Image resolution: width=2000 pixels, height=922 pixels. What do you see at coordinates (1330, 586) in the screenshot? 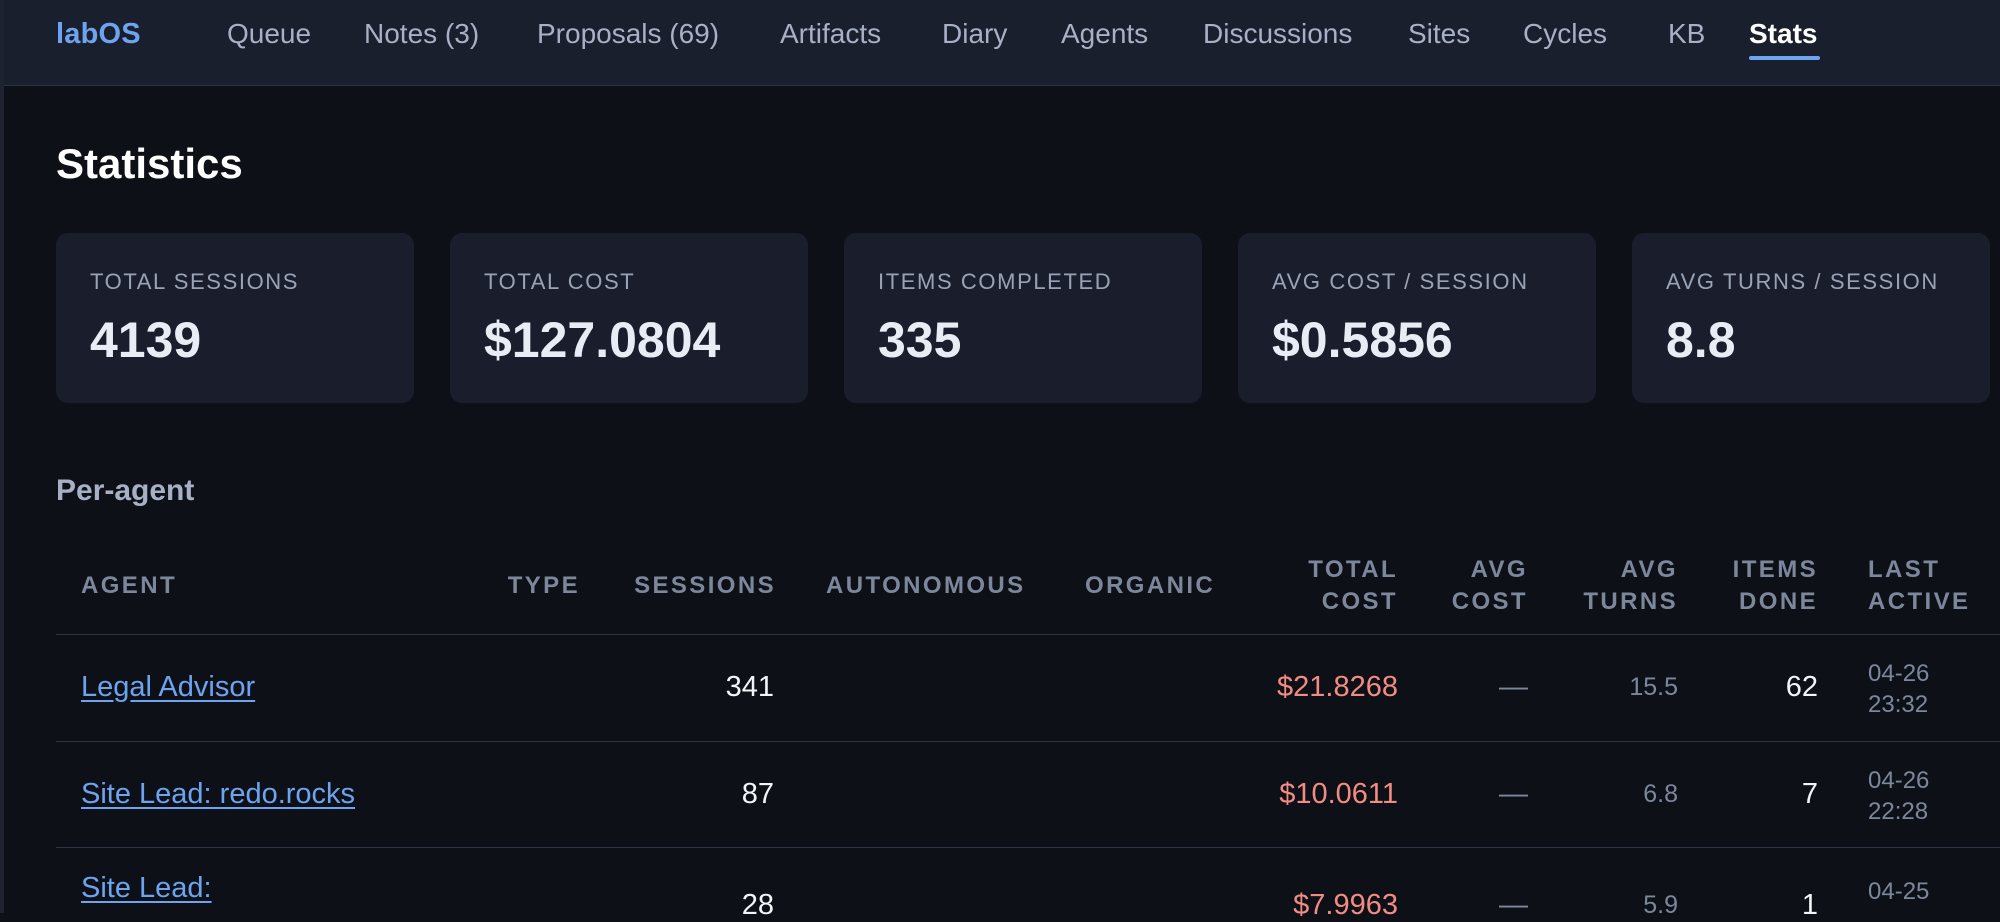
I see `column-header-total-cost: TOTAL COST` at bounding box center [1330, 586].